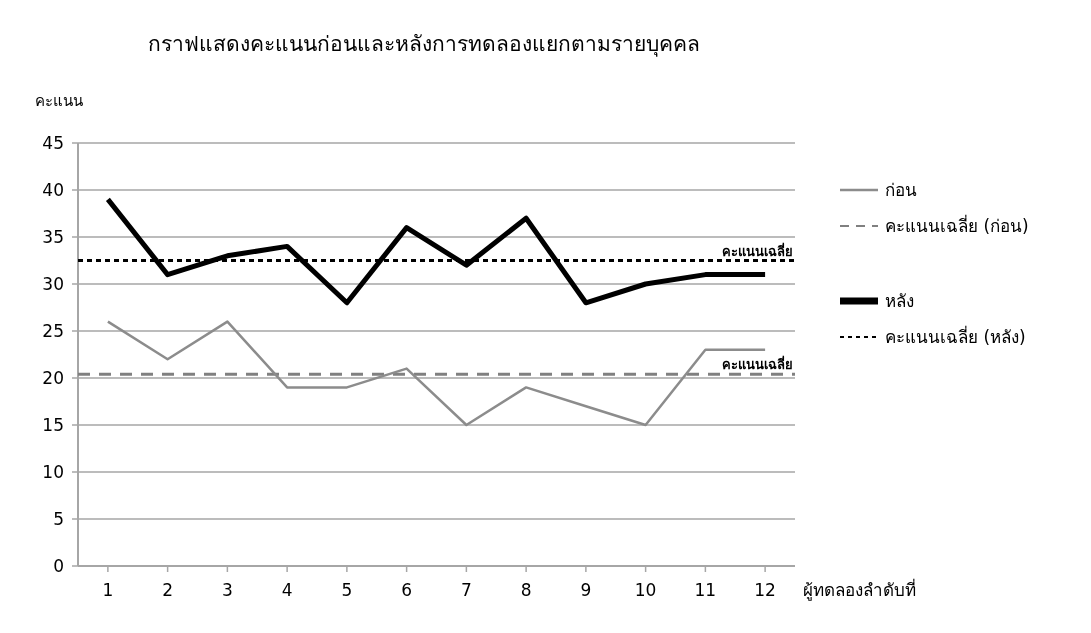  What do you see at coordinates (955, 336) in the screenshot?
I see `text: คะแนนเฉลี่ย (หลัง)` at bounding box center [955, 336].